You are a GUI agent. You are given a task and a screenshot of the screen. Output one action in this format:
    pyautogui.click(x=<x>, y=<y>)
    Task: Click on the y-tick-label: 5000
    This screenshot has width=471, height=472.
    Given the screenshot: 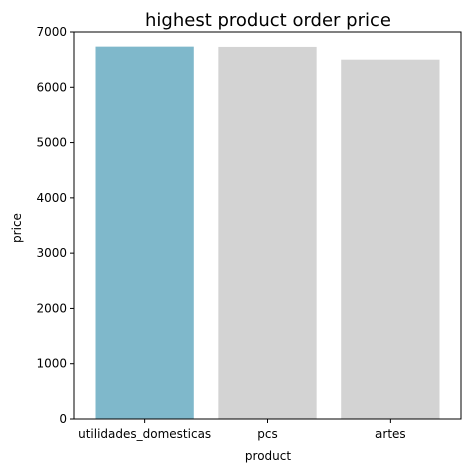 What is the action you would take?
    pyautogui.click(x=51, y=143)
    